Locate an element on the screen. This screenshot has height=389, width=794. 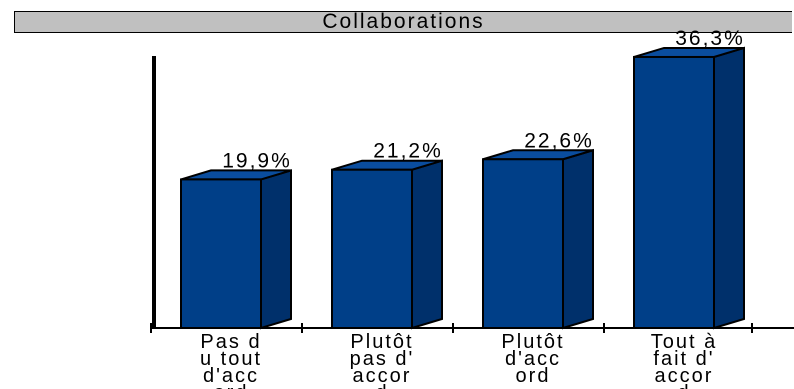
value-label-3: 22,6% is located at coordinates (559, 140).